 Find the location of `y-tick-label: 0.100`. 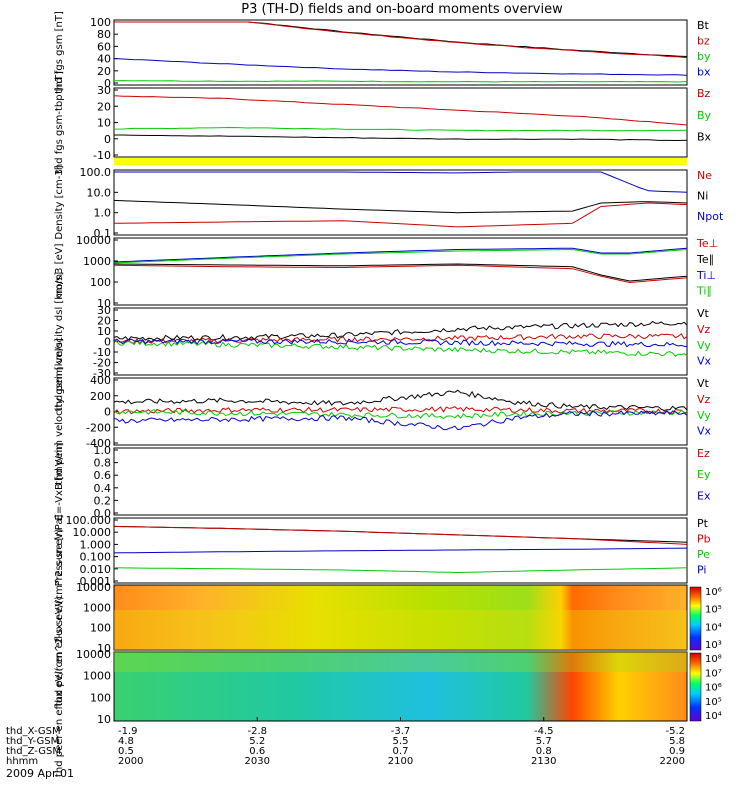

y-tick-label: 0.100 is located at coordinates (96, 557).